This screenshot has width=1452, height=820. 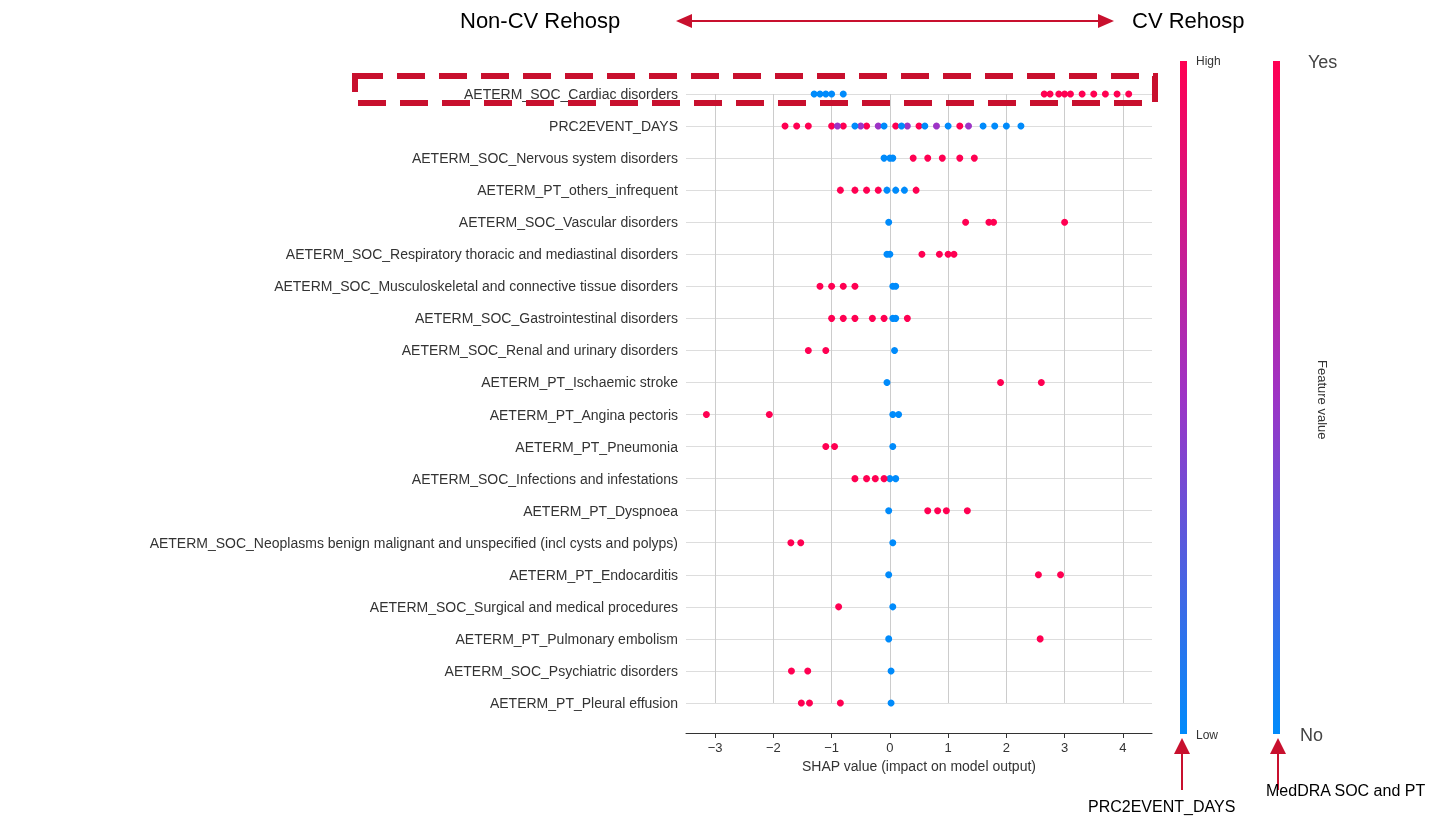 I want to click on y-tick-label: AETERM_SOC_Vascular disorders, so click(x=568, y=222).